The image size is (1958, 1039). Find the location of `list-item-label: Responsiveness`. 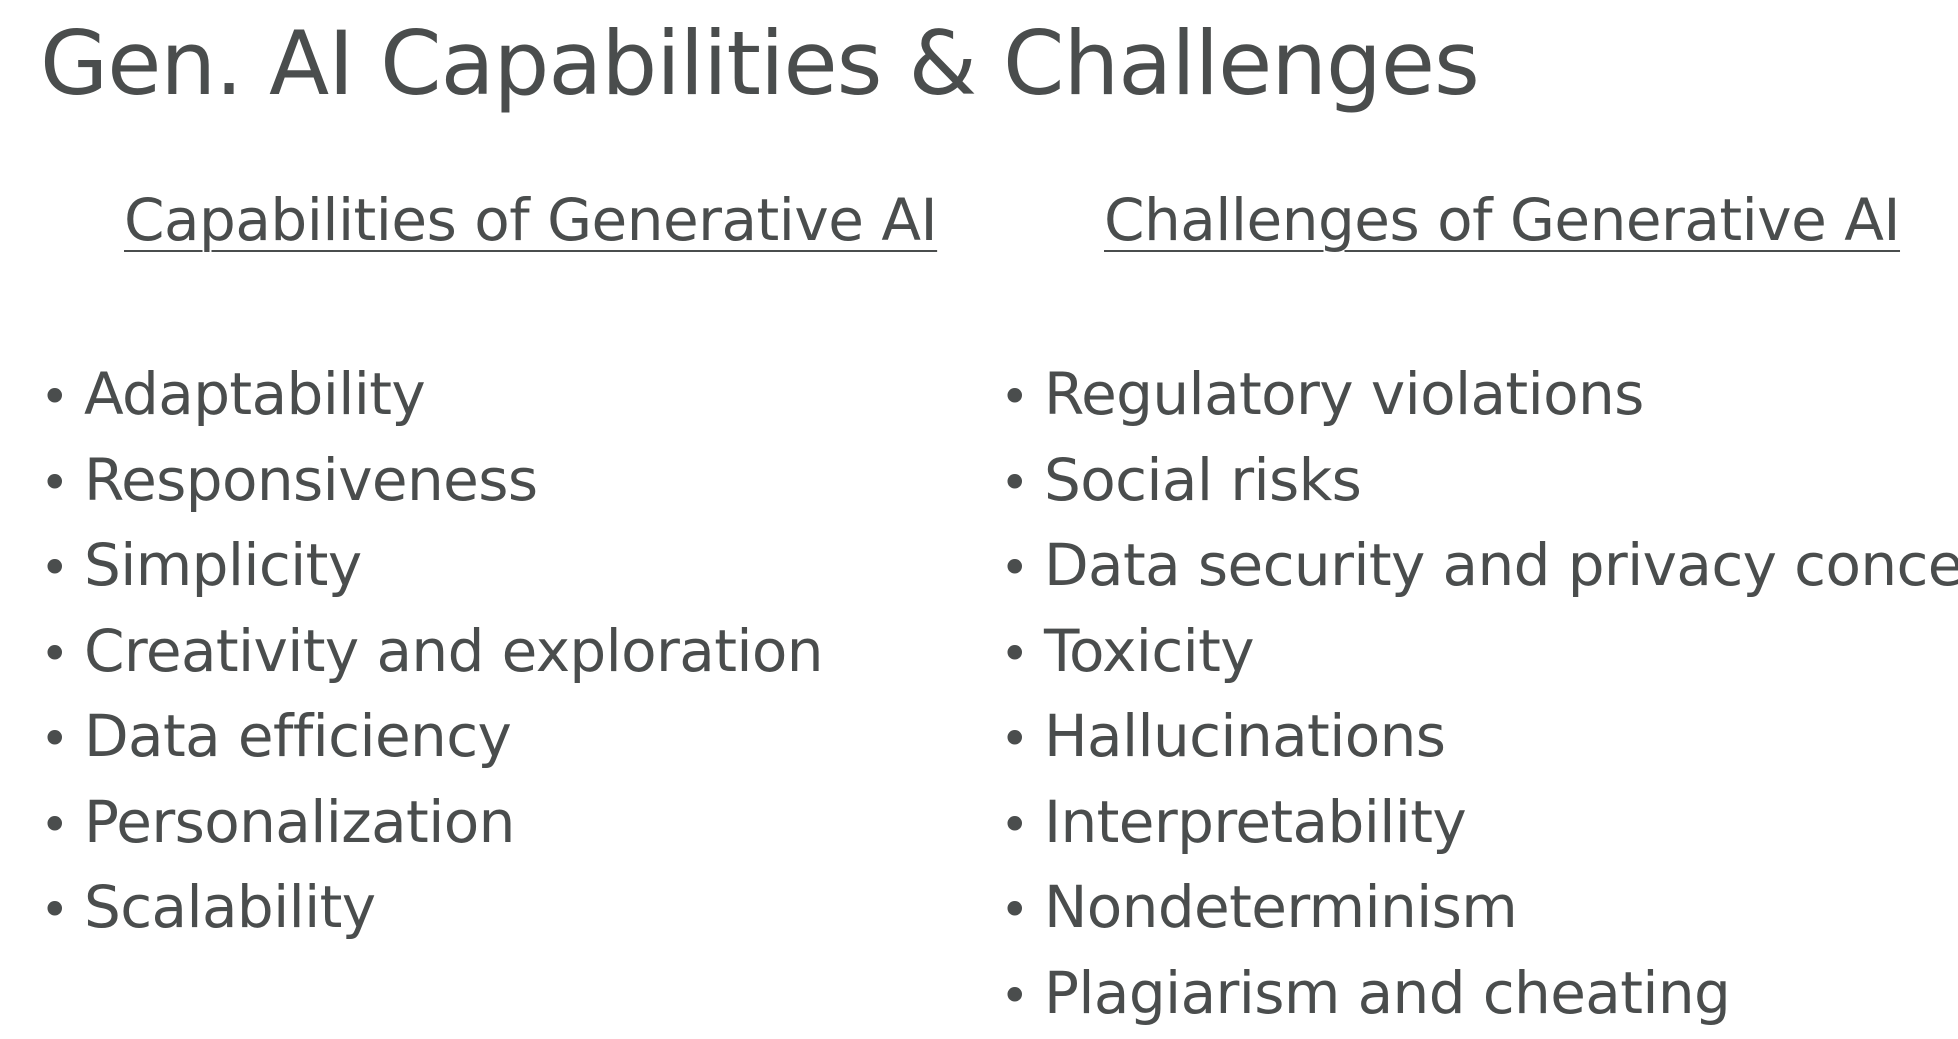

list-item-label: Responsiveness is located at coordinates (310, 481).